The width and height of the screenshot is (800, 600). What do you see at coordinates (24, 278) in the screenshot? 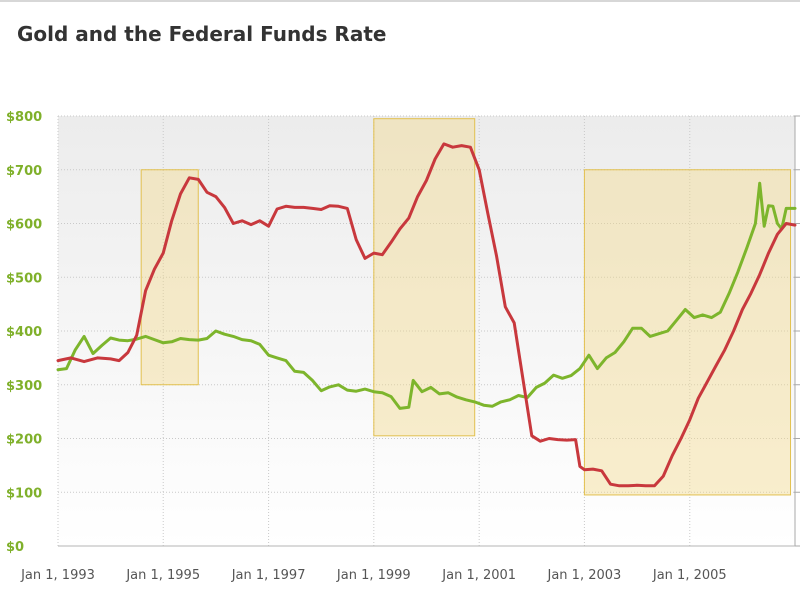
I see `y-tick-label: $500` at bounding box center [24, 278].